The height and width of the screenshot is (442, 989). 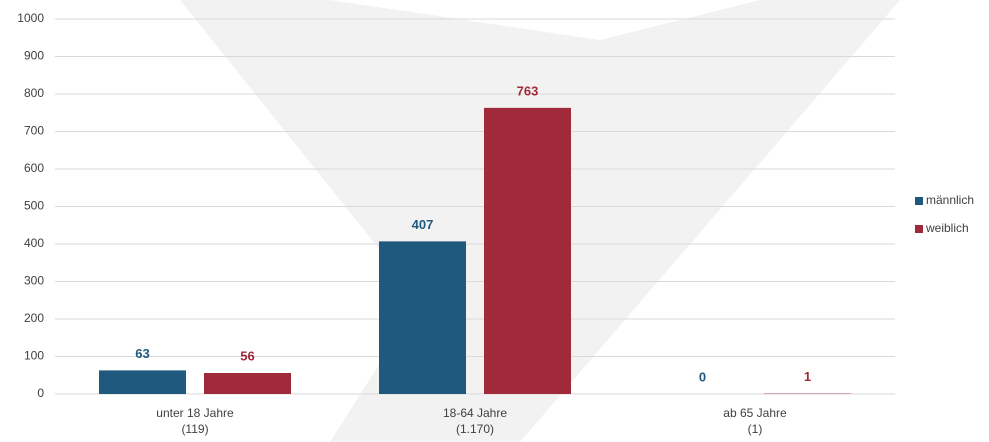 What do you see at coordinates (34, 93) in the screenshot?
I see `y-tick-label: 800` at bounding box center [34, 93].